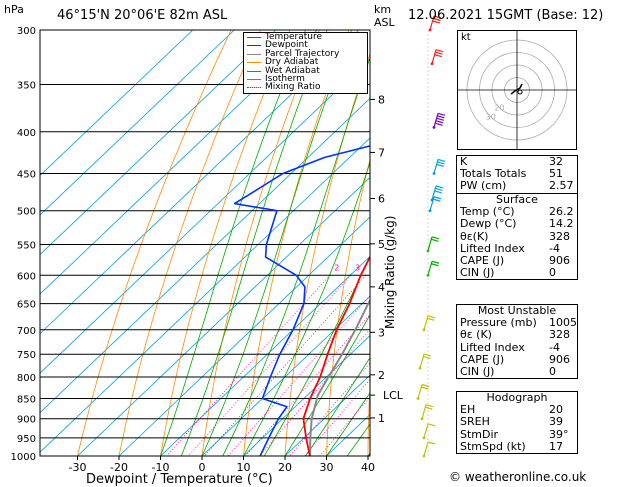  Describe the element at coordinates (476, 335) in the screenshot. I see `stat-label: θε (K)` at that location.